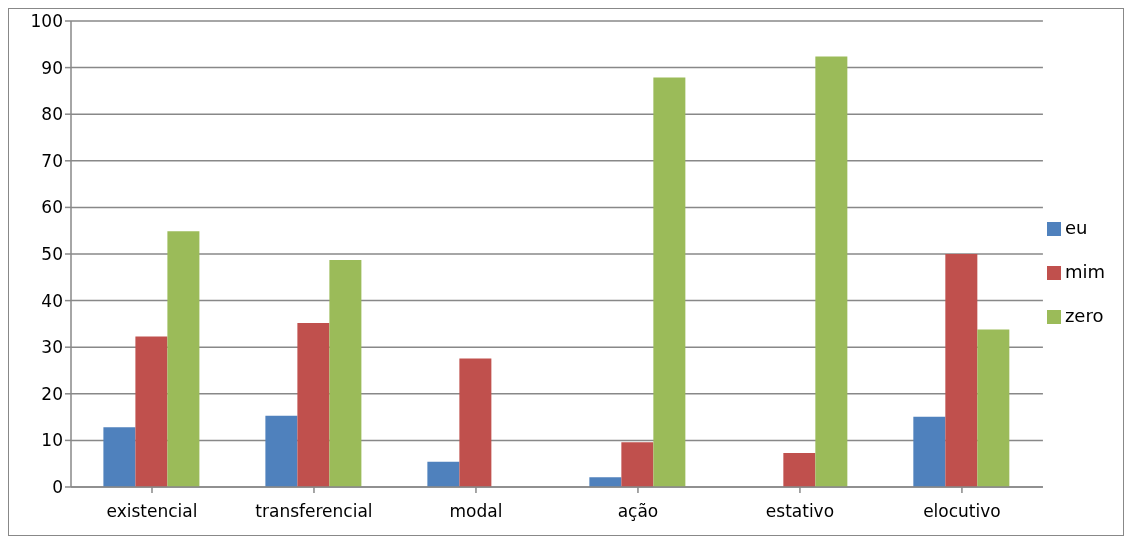 The height and width of the screenshot is (545, 1132). What do you see at coordinates (52, 300) in the screenshot?
I see `y-tick-label: 40` at bounding box center [52, 300].